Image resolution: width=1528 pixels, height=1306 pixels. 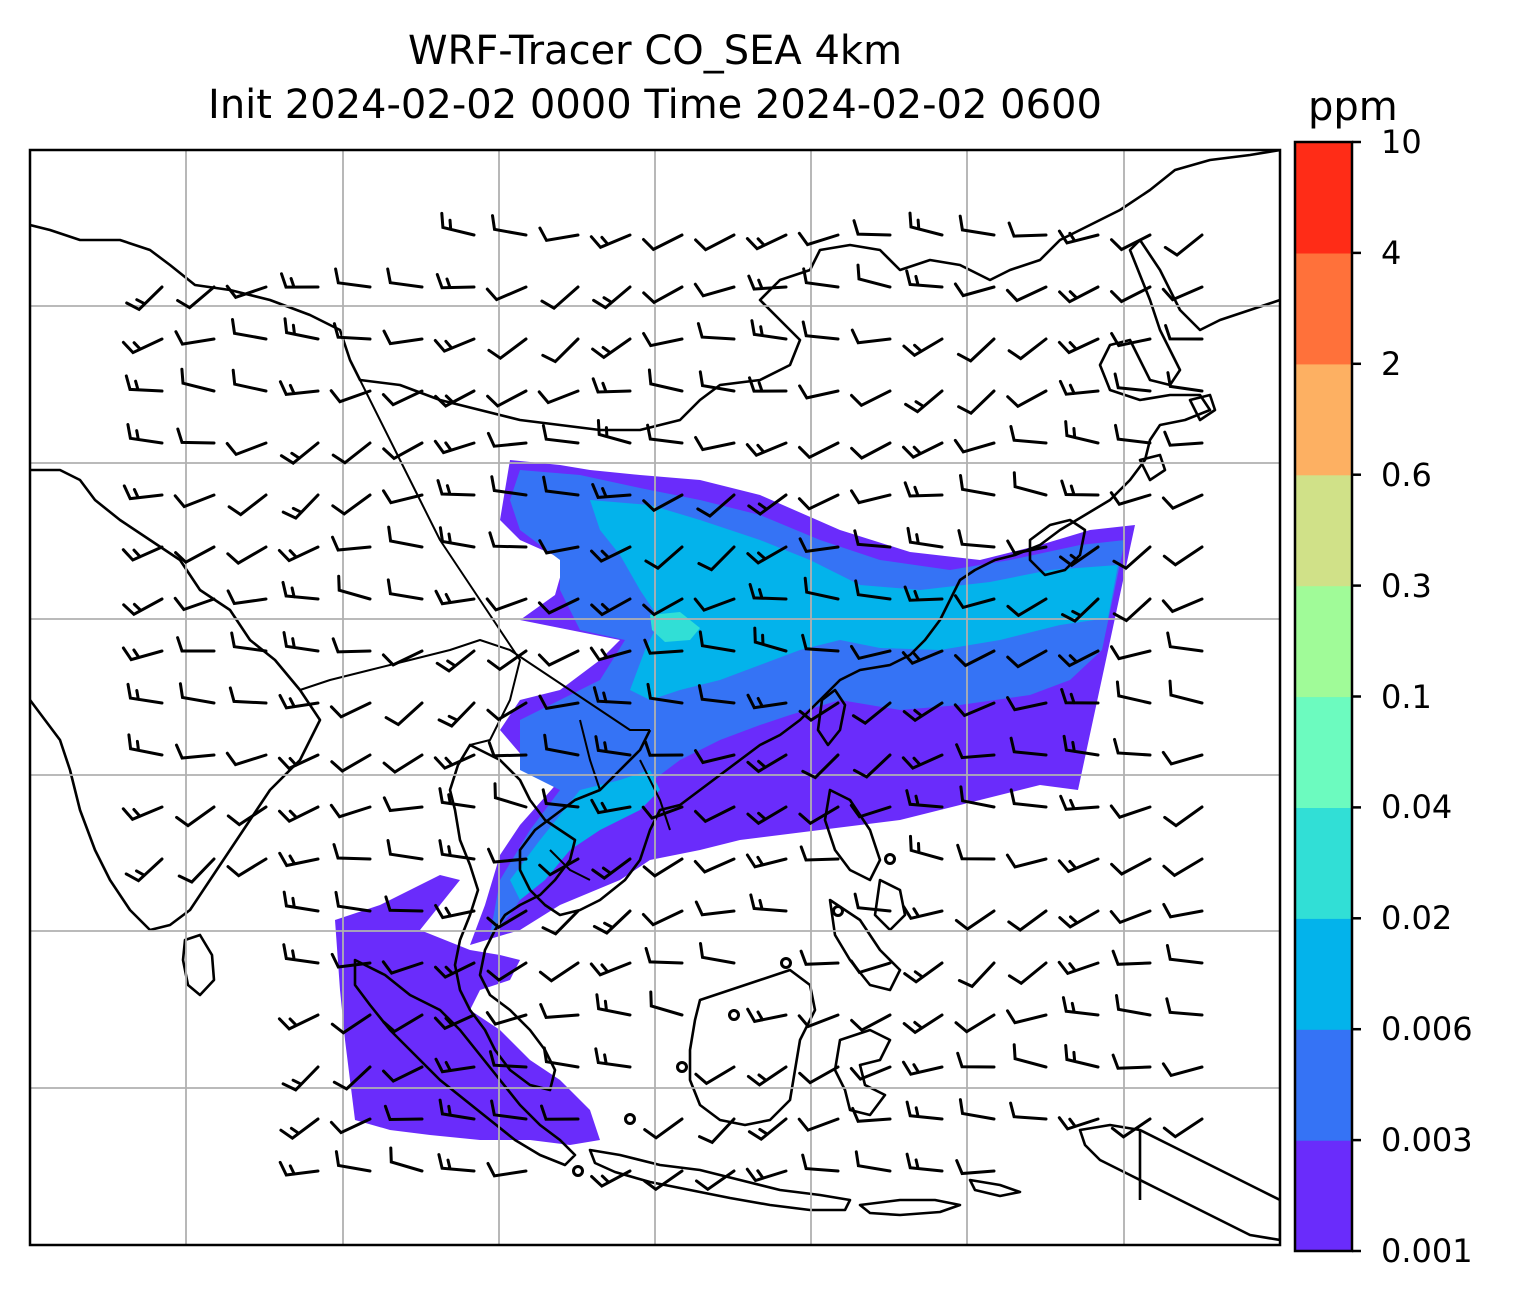 I want to click on coastline-taiwan, so click(x=831, y=717).